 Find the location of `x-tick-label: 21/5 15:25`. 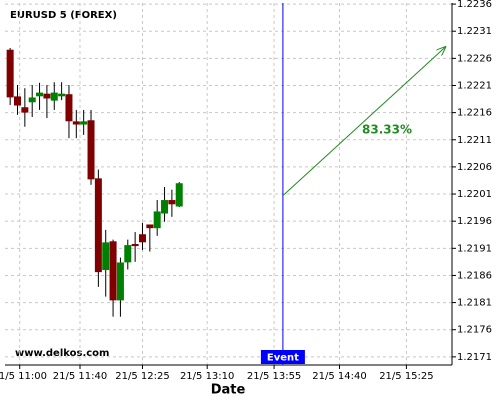

x-tick-label: 21/5 15:25 is located at coordinates (406, 376).